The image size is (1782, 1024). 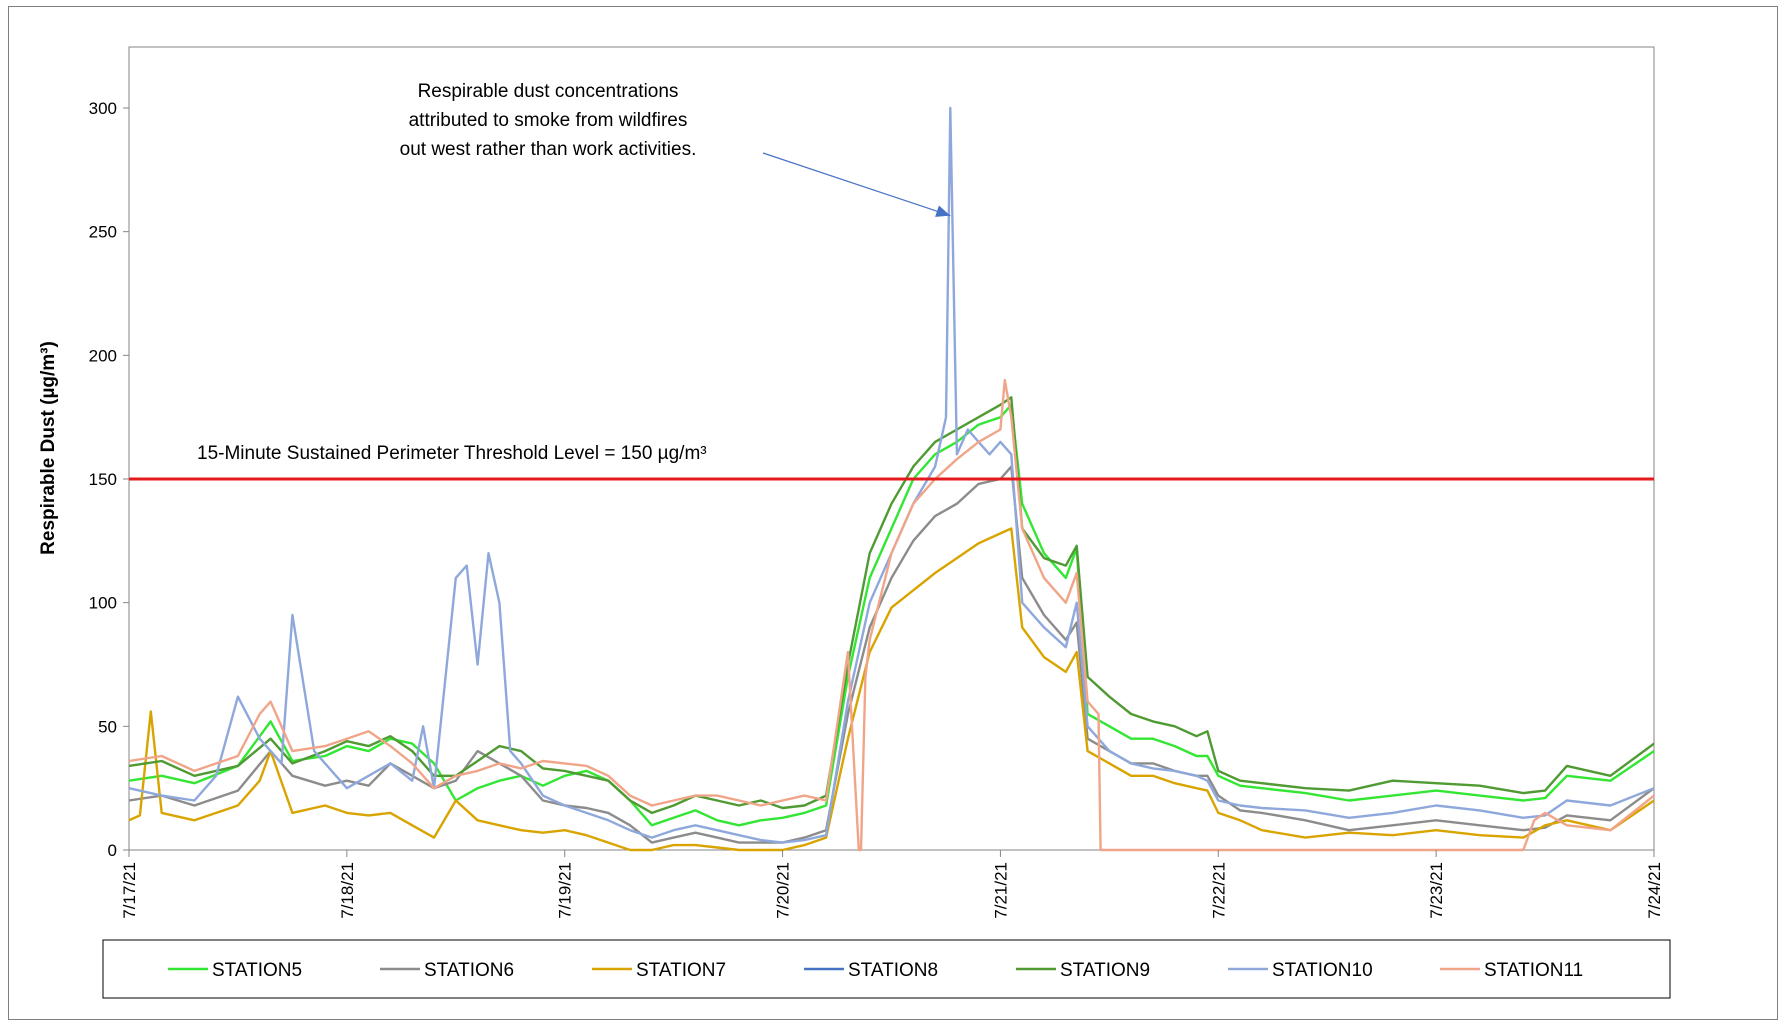 I want to click on x-tick-label: 7/17/21, so click(x=129, y=890).